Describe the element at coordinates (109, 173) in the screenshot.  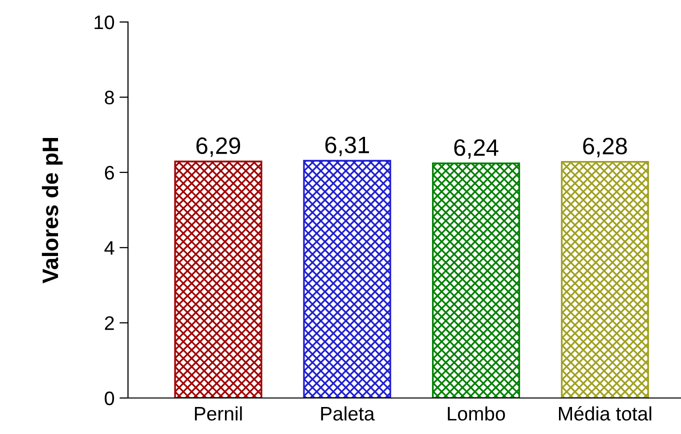
I see `y-tick-label: 6` at that location.